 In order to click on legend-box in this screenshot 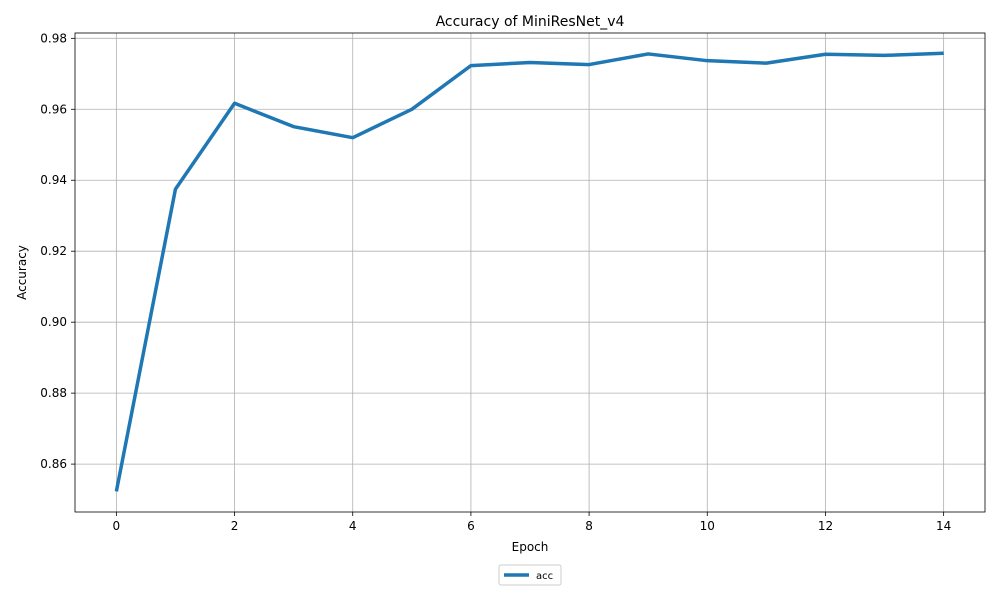, I will do `click(530, 575)`.